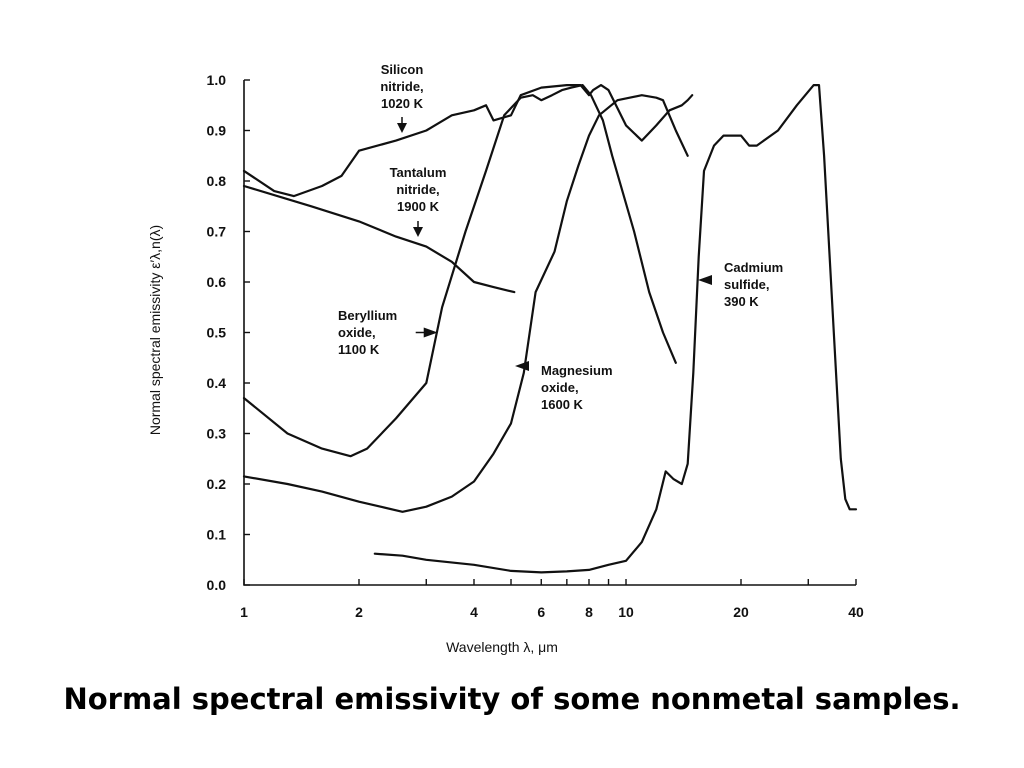 Image resolution: width=1024 pixels, height=768 pixels. I want to click on annotation-text: Cadmium, so click(753, 267).